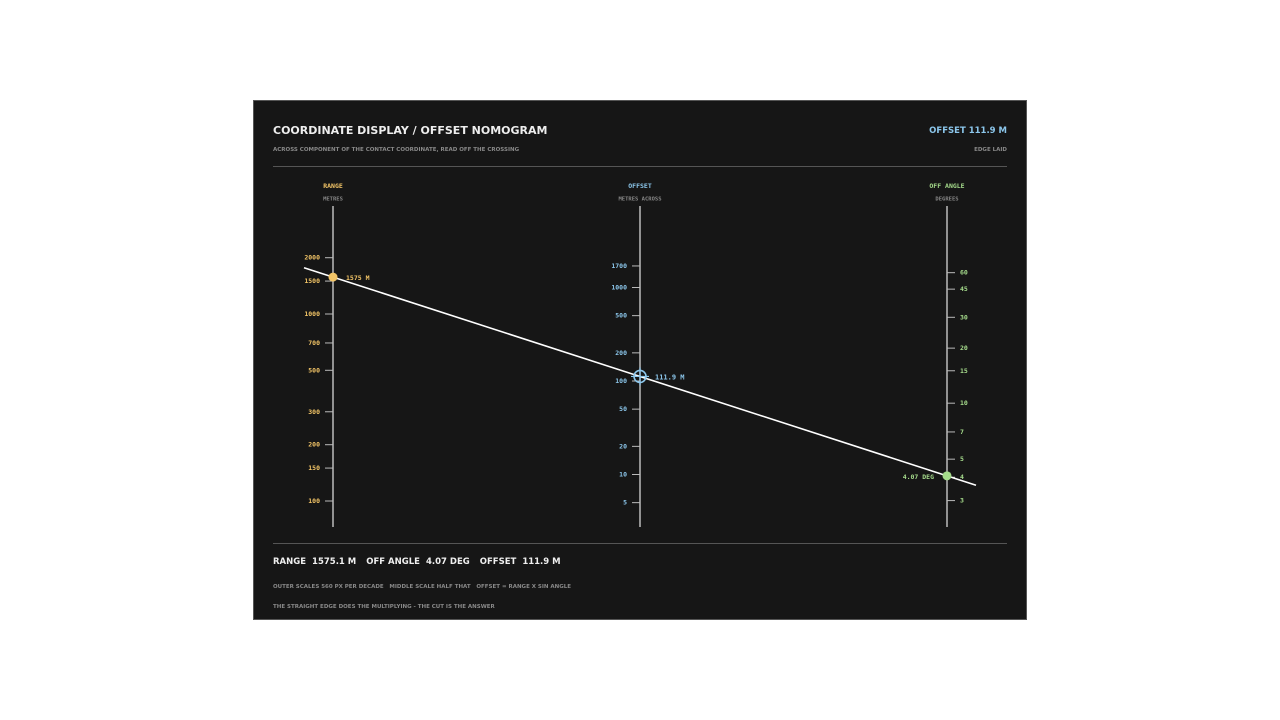 Image resolution: width=1280 pixels, height=720 pixels. What do you see at coordinates (964, 371) in the screenshot?
I see `tick-label: 15` at bounding box center [964, 371].